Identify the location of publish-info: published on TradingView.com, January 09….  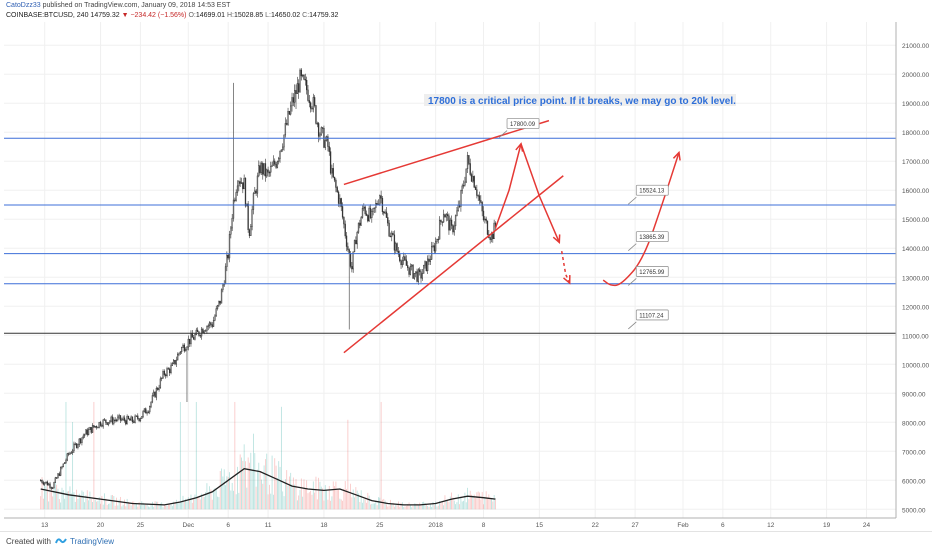
(136, 5).